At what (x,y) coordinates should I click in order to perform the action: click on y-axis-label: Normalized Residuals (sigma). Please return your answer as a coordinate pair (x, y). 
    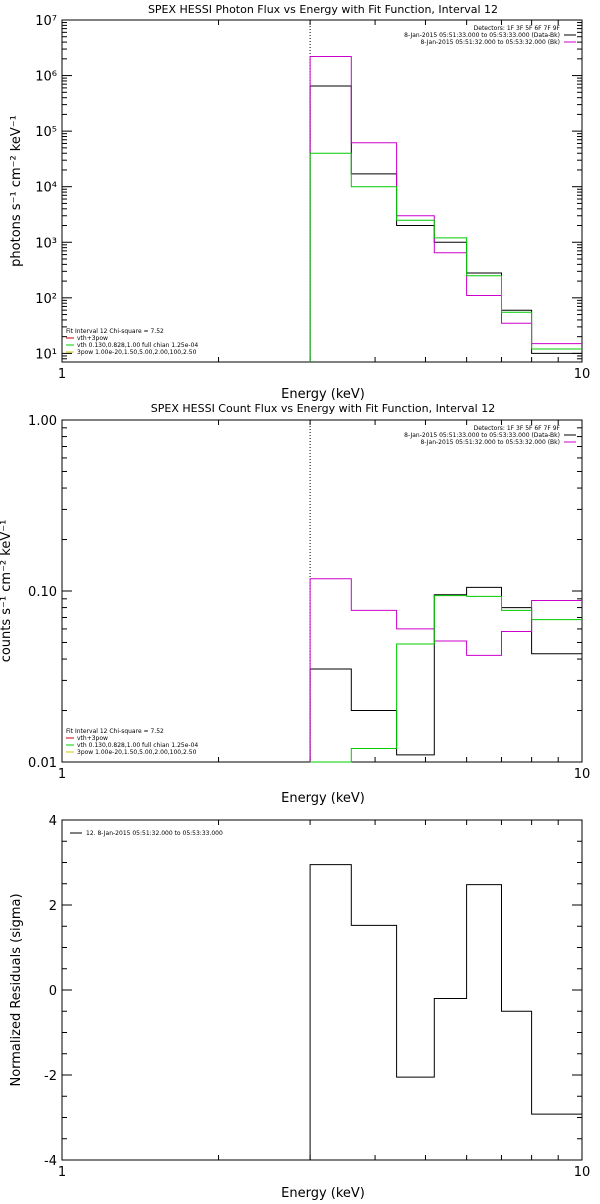
    Looking at the image, I should click on (16, 989).